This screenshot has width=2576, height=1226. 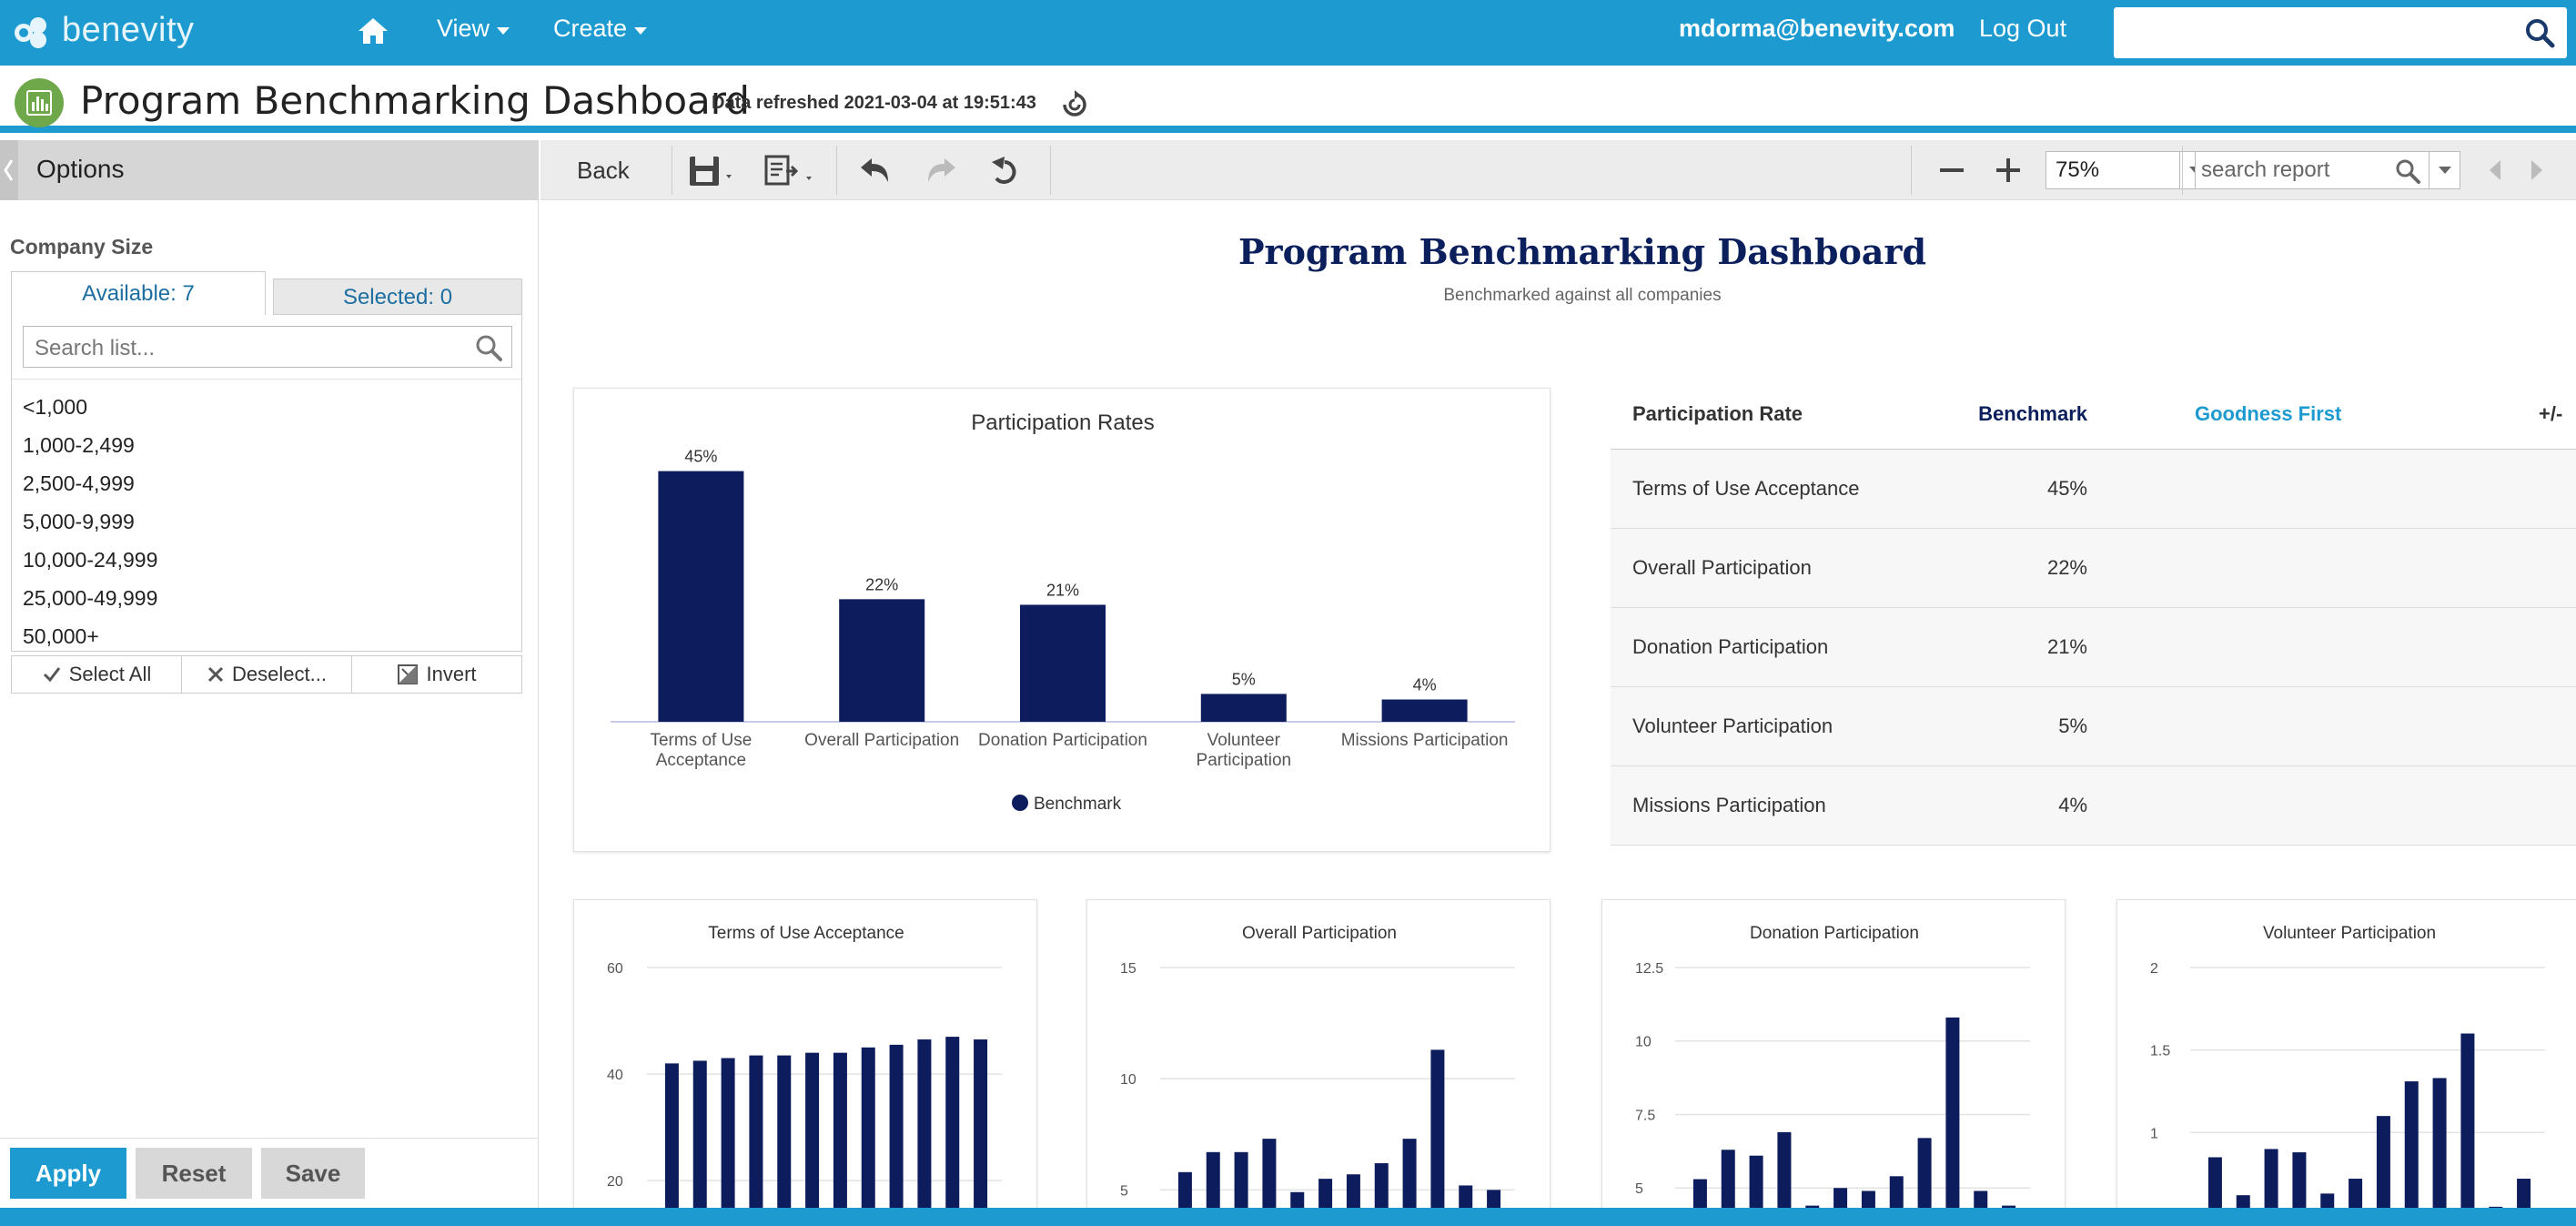 What do you see at coordinates (473, 29) in the screenshot?
I see `view-menu: View` at bounding box center [473, 29].